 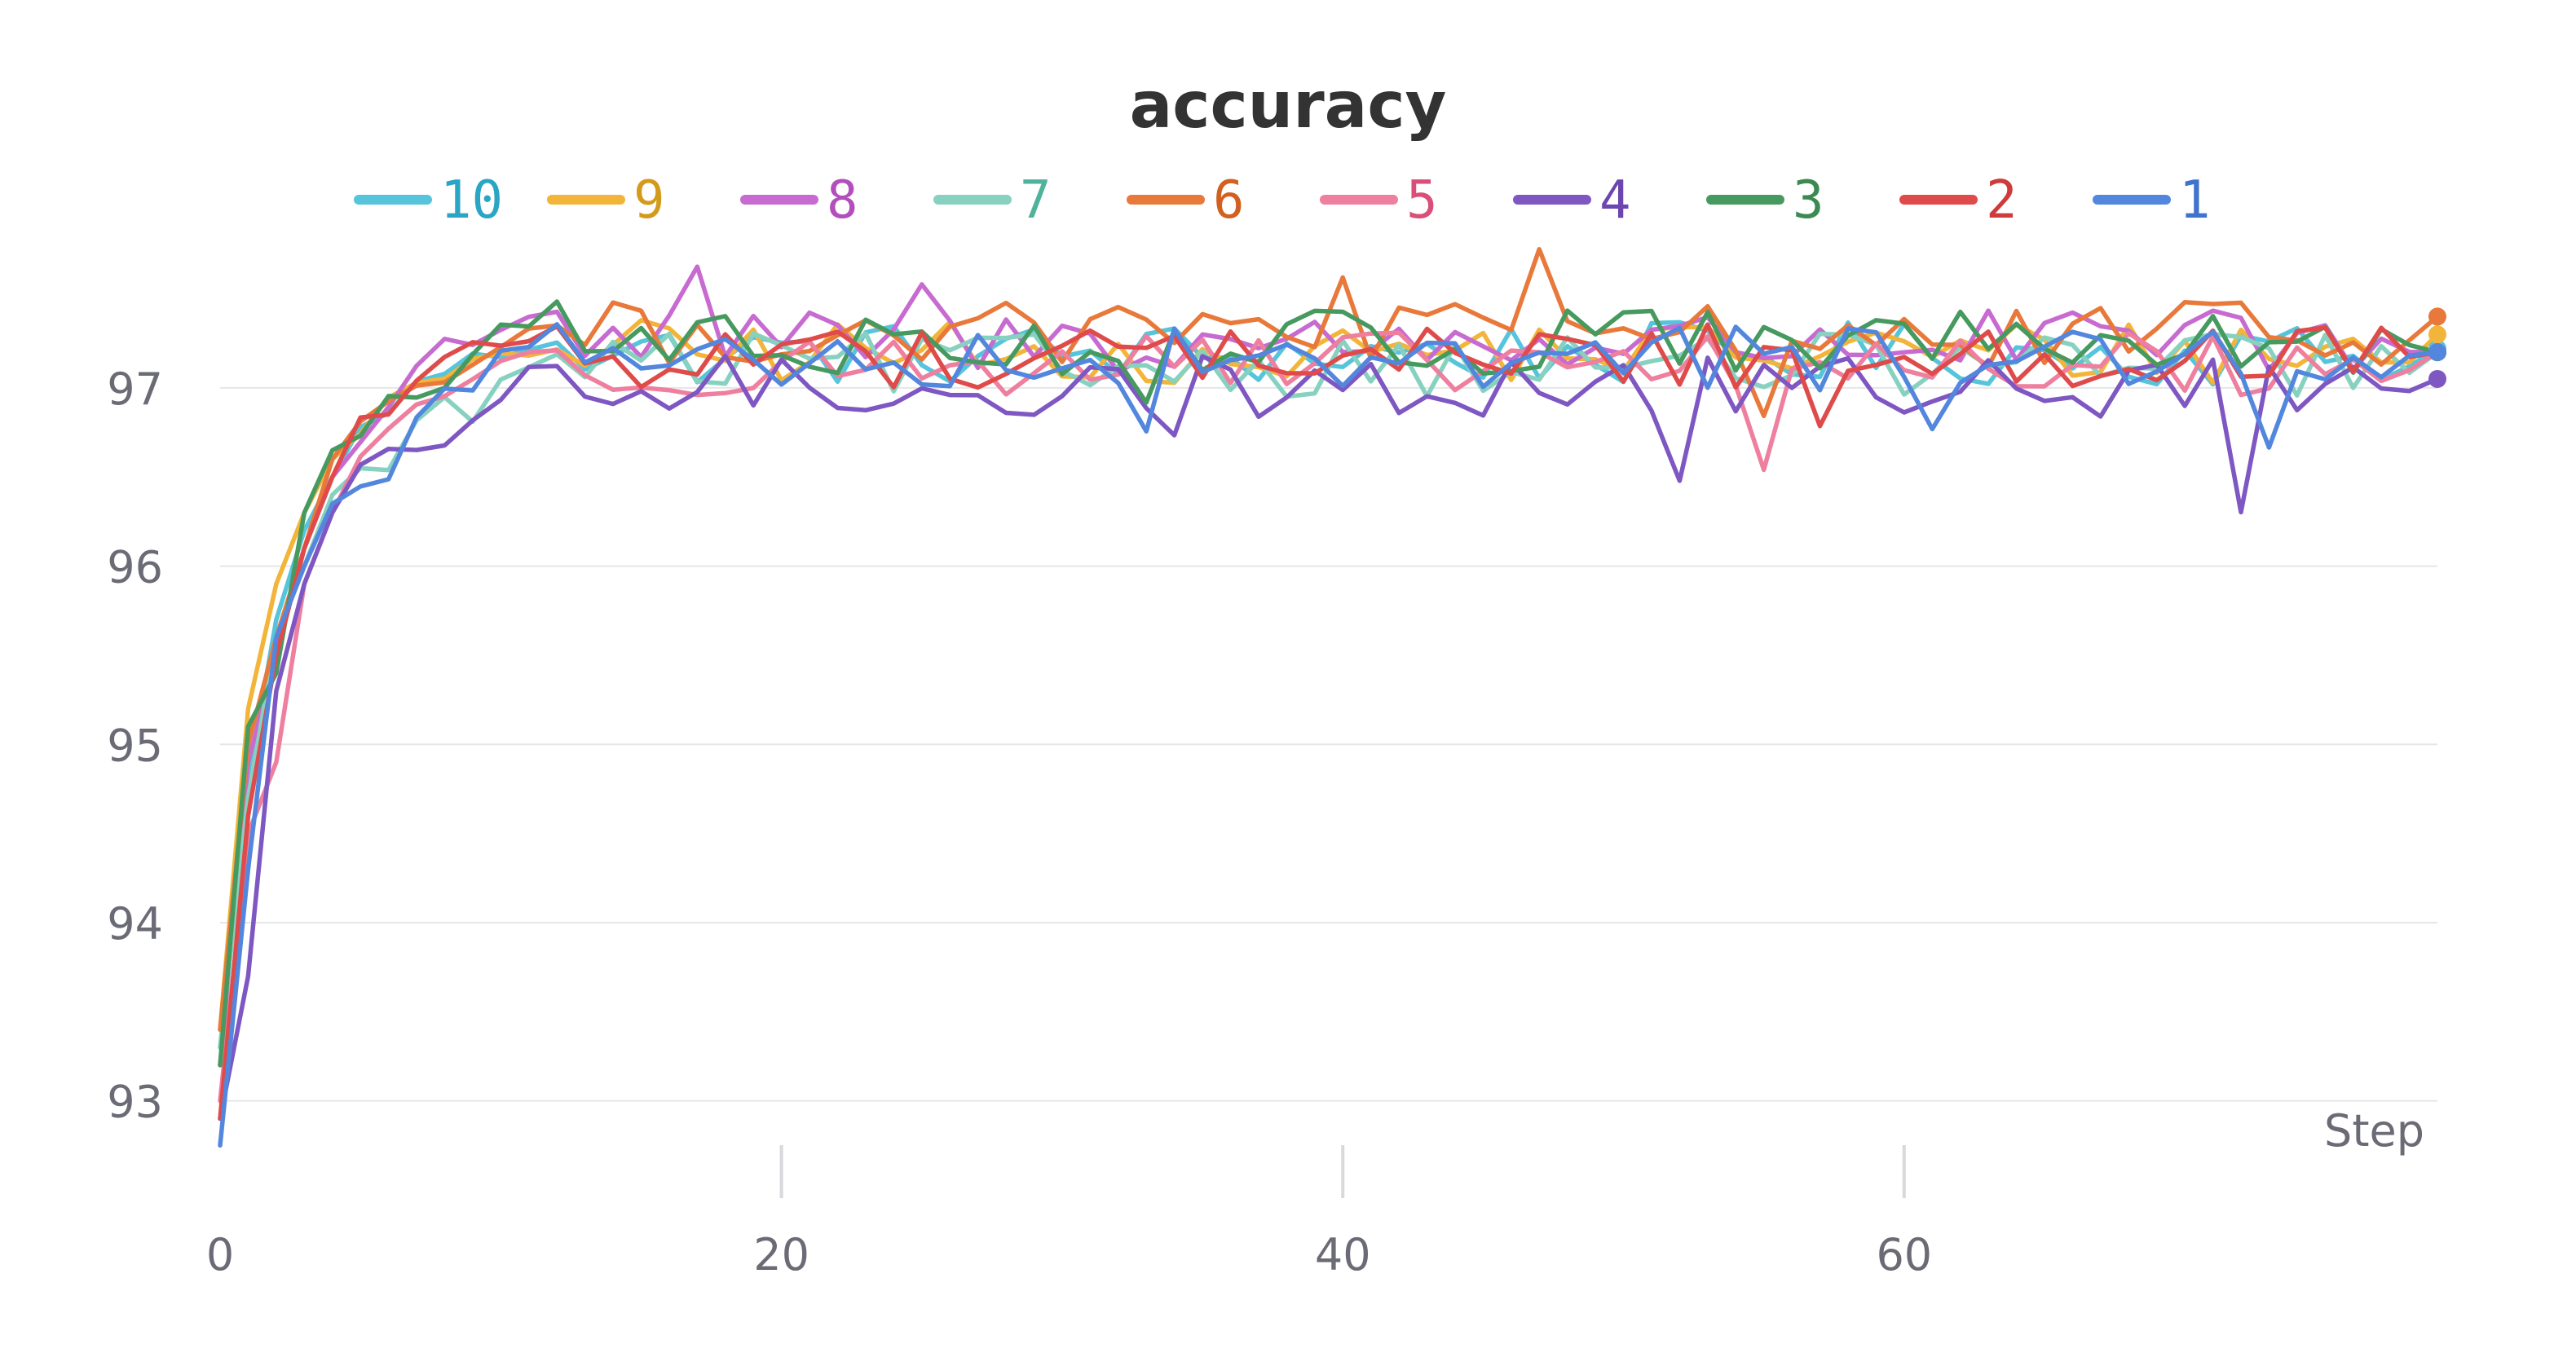 What do you see at coordinates (2195, 200) in the screenshot?
I see `legend-label-1: 1` at bounding box center [2195, 200].